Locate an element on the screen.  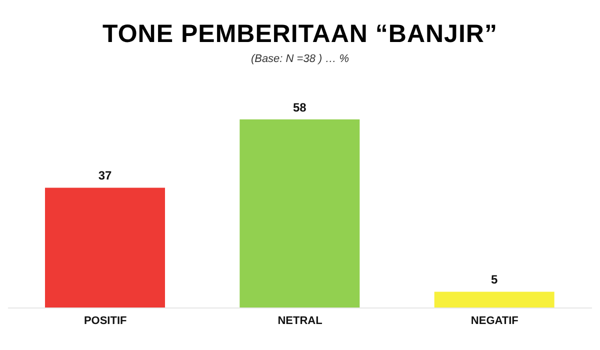
x-tick-label: NEGATIF is located at coordinates (494, 320).